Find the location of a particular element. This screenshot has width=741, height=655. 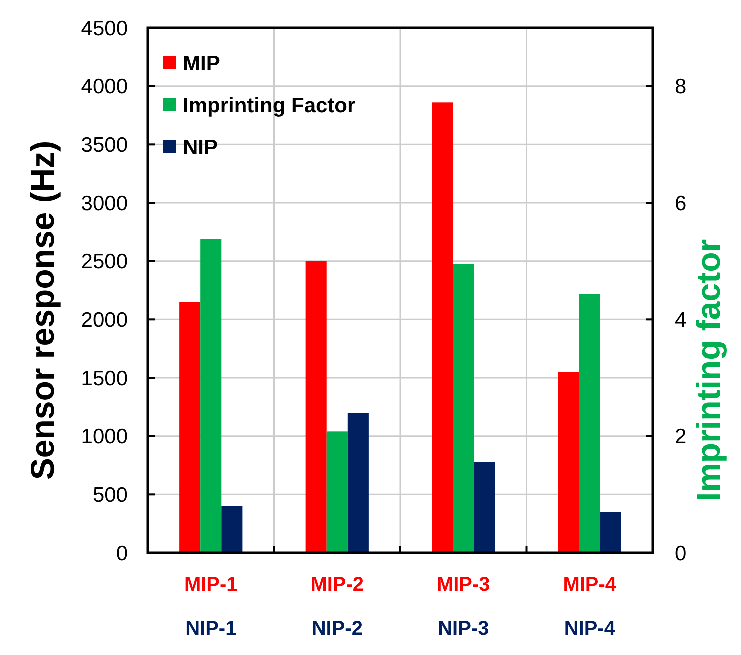

y2-tick-label: 6 is located at coordinates (681, 204).